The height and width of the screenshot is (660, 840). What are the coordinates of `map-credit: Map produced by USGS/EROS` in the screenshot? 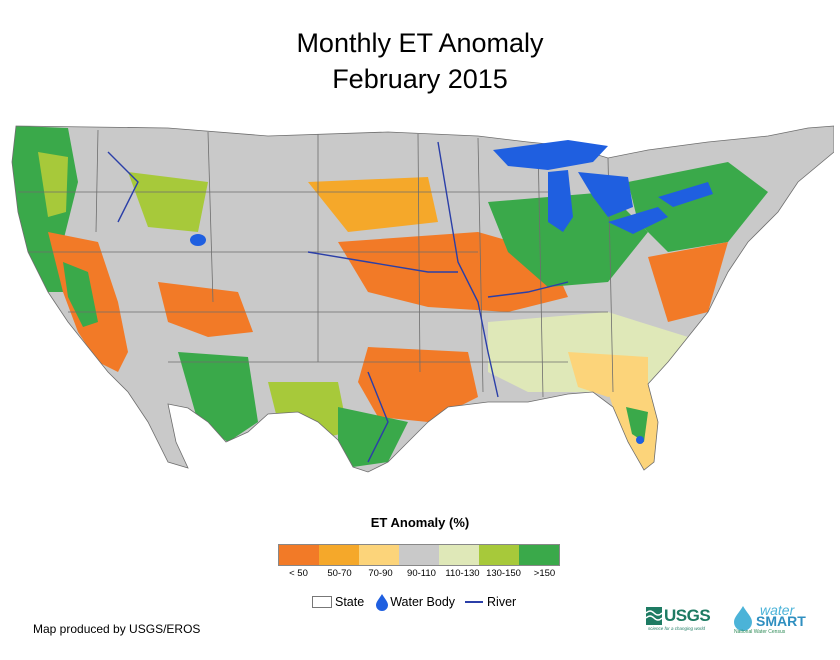 It's located at (117, 629).